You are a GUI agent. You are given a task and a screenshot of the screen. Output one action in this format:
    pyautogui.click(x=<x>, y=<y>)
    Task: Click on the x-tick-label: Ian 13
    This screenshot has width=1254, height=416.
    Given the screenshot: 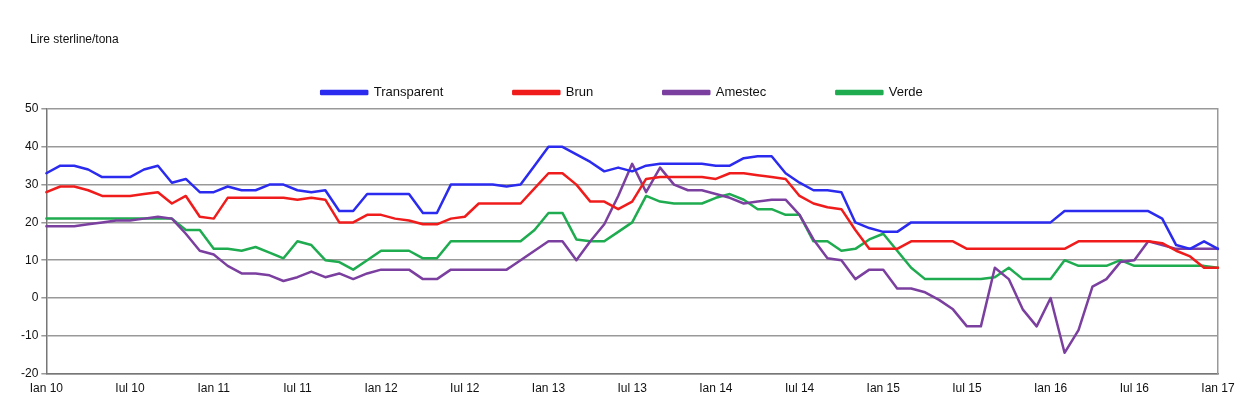 What is the action you would take?
    pyautogui.click(x=548, y=388)
    